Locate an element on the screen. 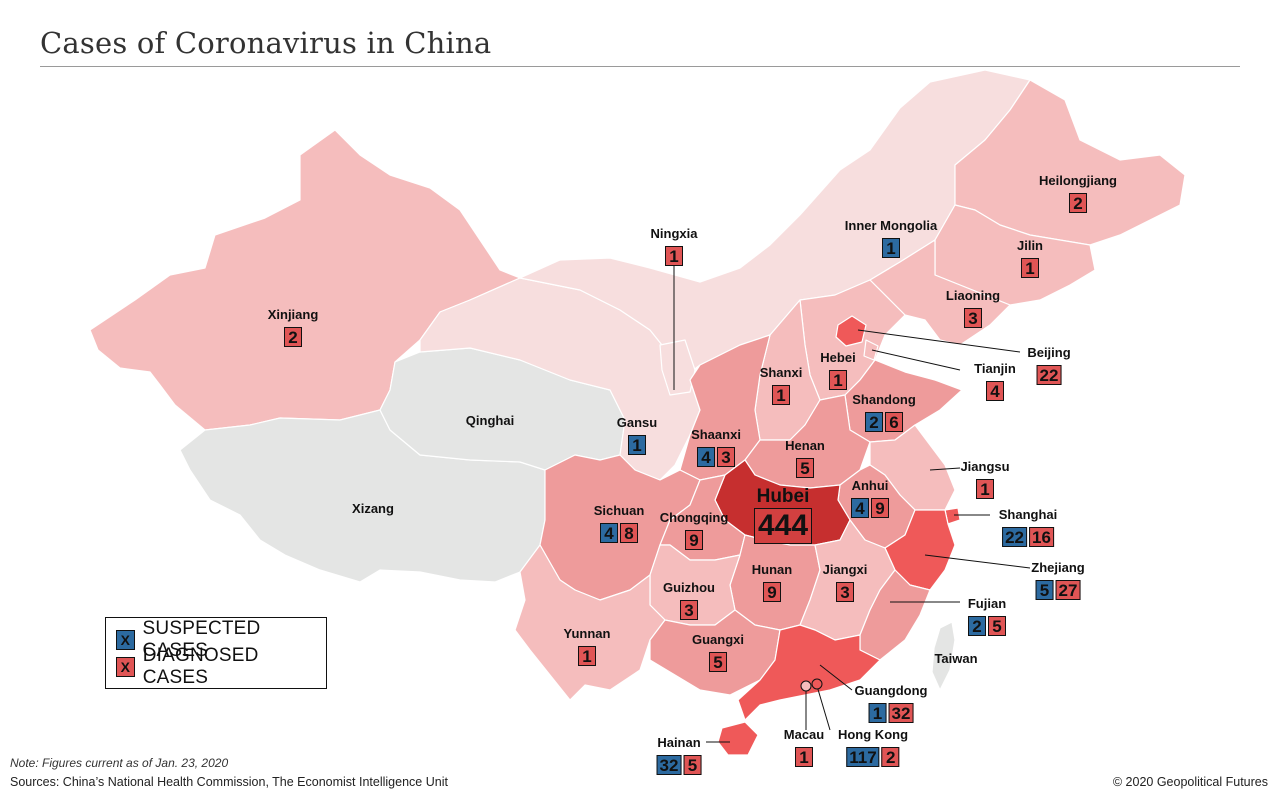 This screenshot has height=800, width=1280. suspected-count-inner-mongolia: 1 is located at coordinates (891, 248).